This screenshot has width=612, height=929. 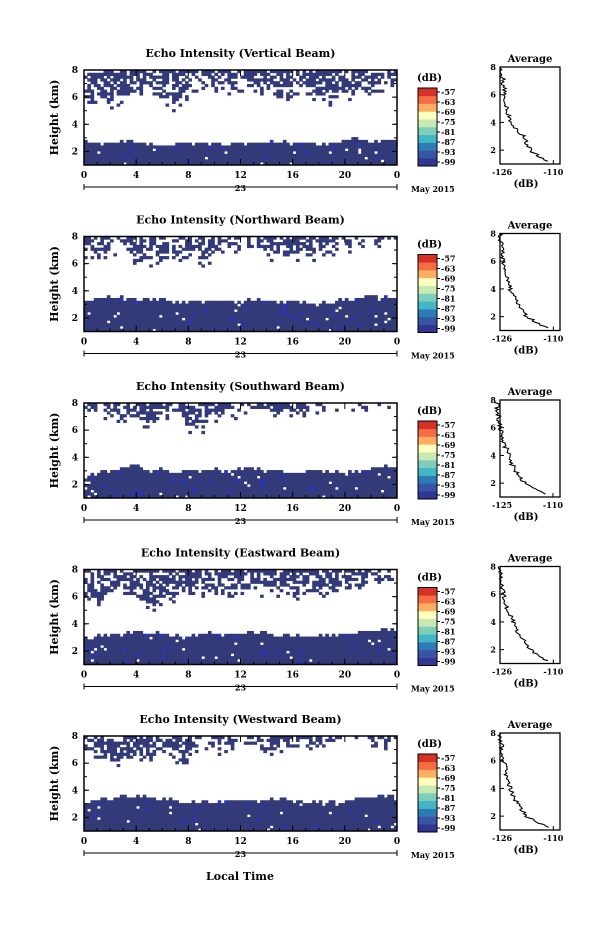 I want to click on colorbar-tick-label: -75, so click(x=448, y=455).